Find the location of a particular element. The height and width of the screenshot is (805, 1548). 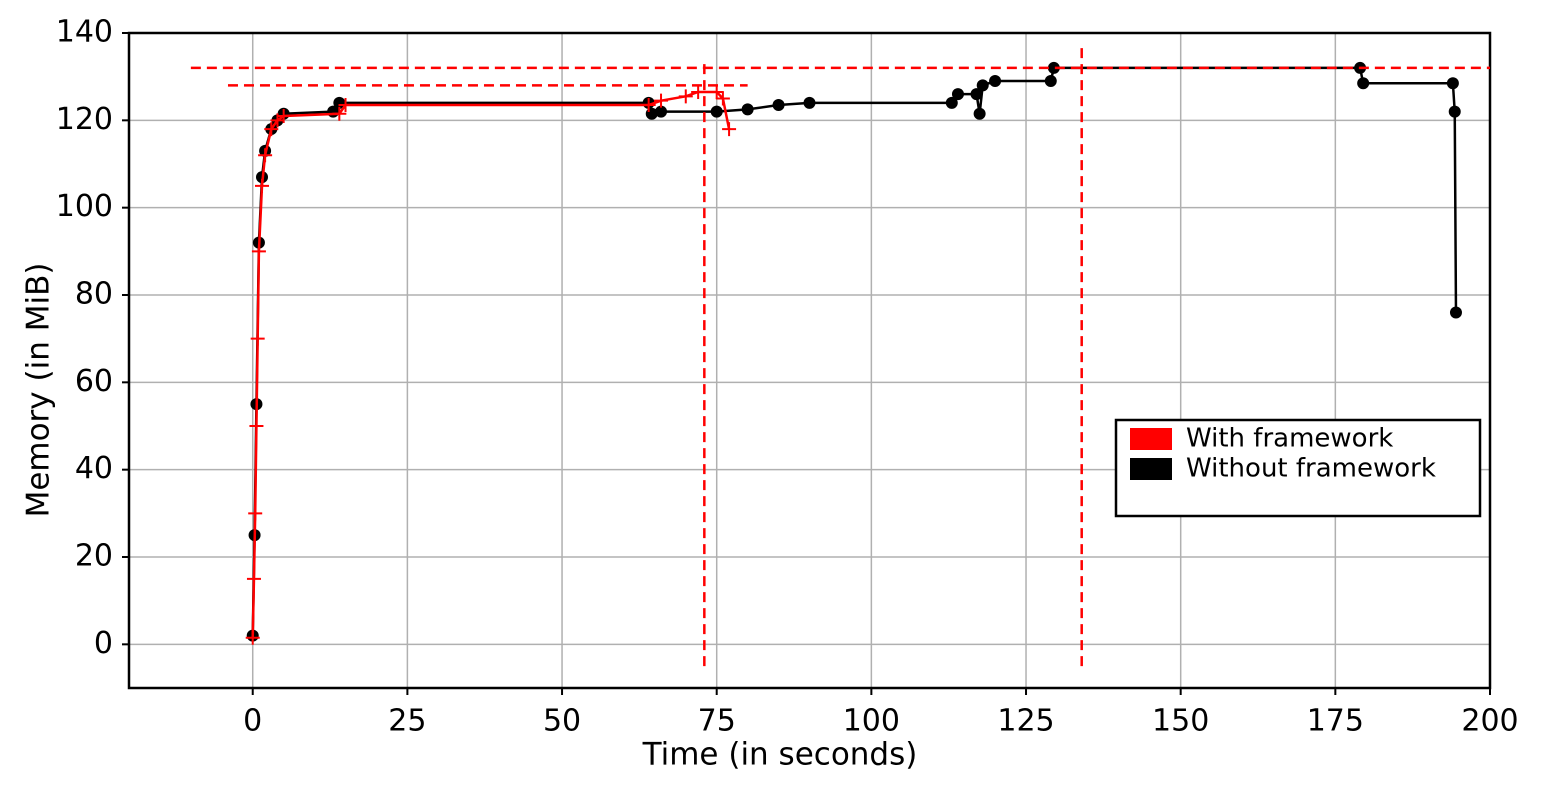

y-axis-label: Memory (in MiB) is located at coordinates (39, 390).